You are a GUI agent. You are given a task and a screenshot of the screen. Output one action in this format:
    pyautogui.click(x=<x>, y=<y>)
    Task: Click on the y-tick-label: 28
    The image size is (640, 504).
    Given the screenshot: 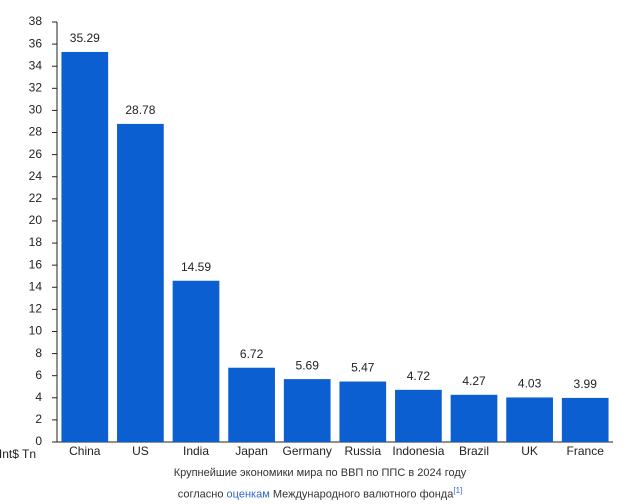 What is the action you would take?
    pyautogui.click(x=36, y=132)
    